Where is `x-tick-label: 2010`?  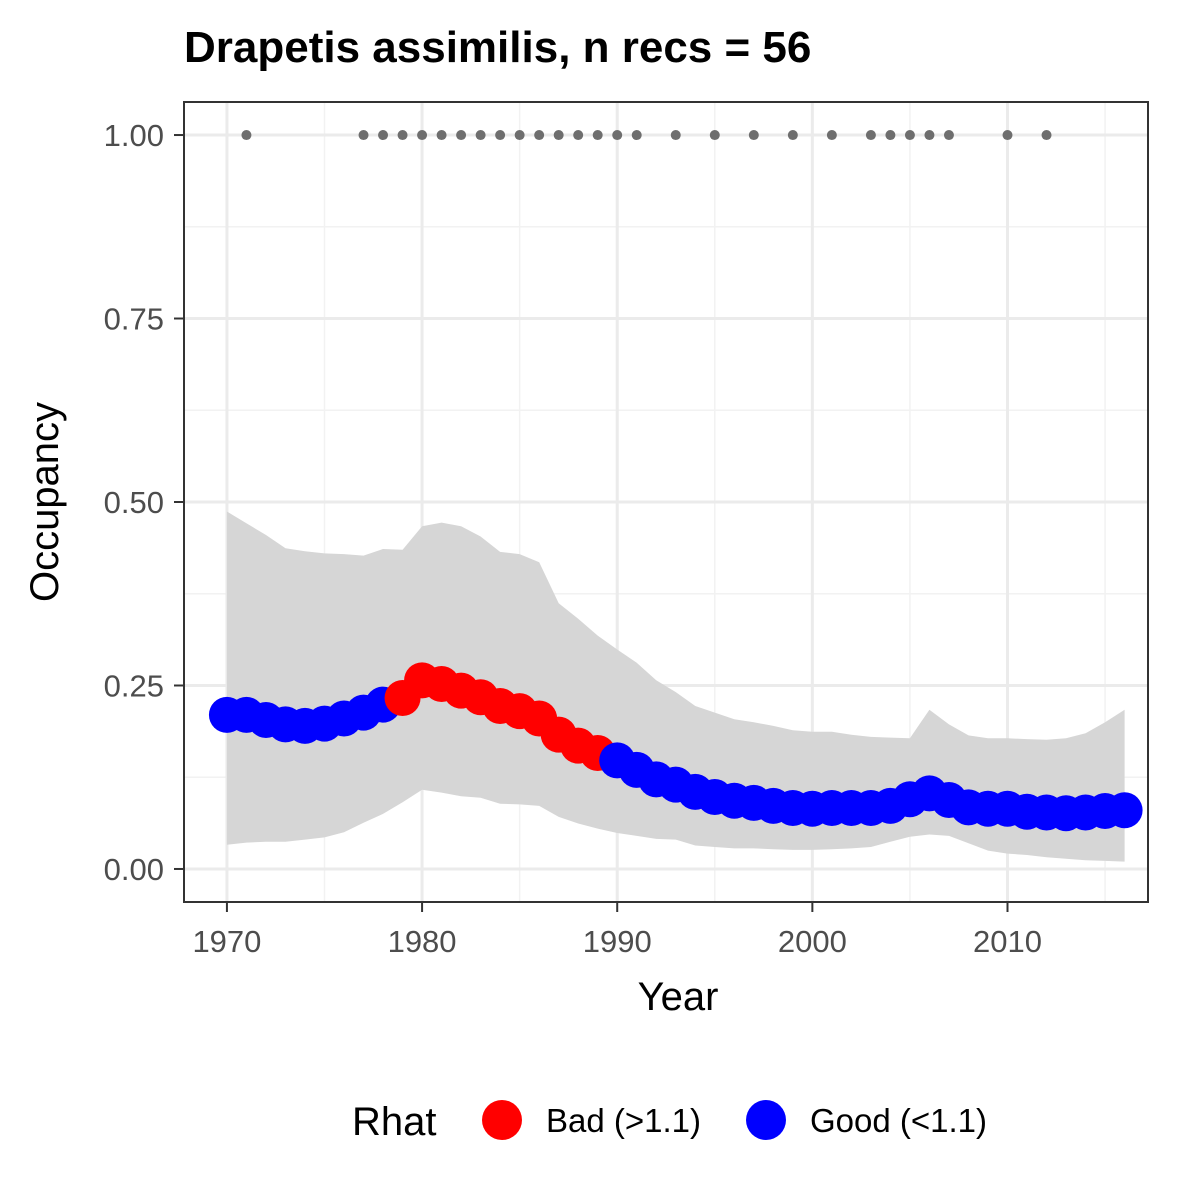
x-tick-label: 2010 is located at coordinates (1007, 941).